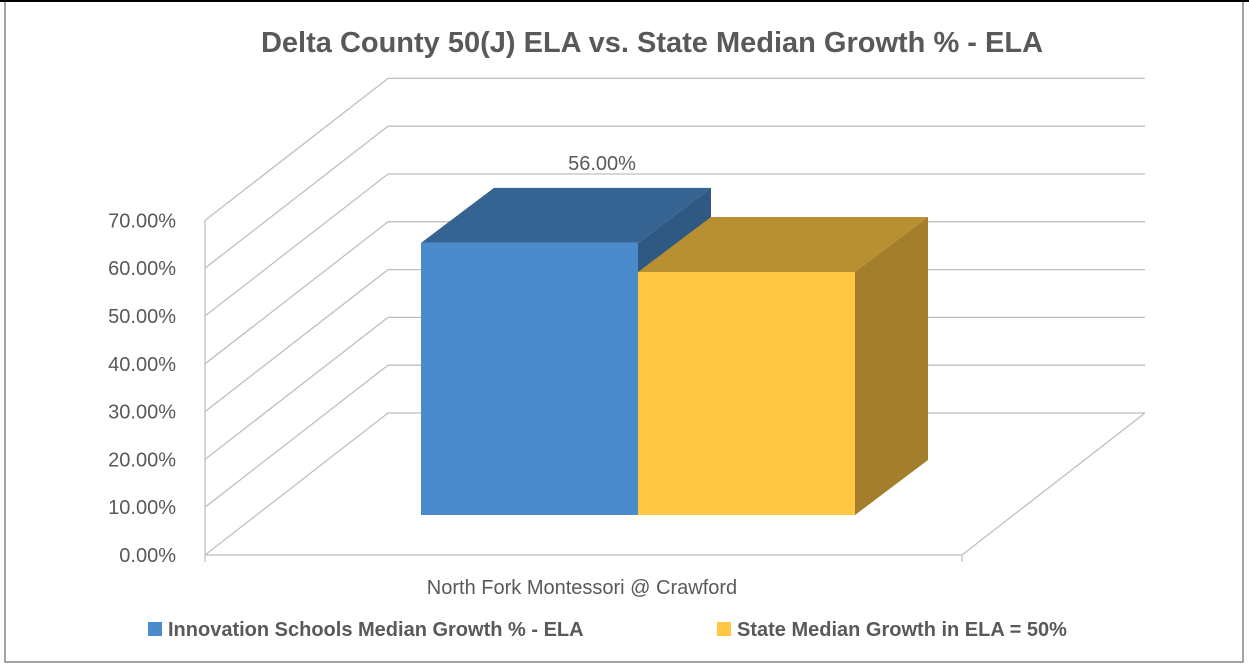 Image resolution: width=1249 pixels, height=667 pixels. What do you see at coordinates (155, 629) in the screenshot?
I see `legend-swatch-innovation` at bounding box center [155, 629].